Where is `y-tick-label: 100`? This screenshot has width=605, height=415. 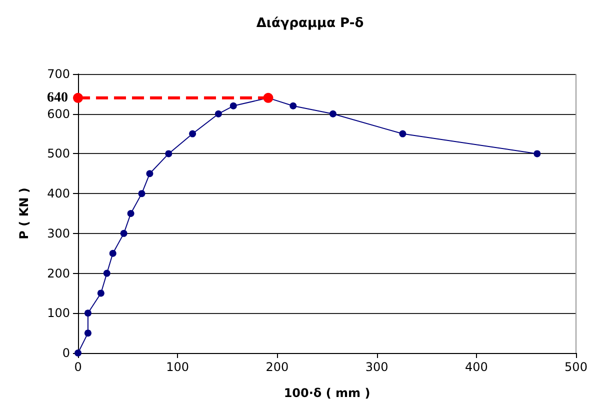 y-tick-label: 100 is located at coordinates (58, 313).